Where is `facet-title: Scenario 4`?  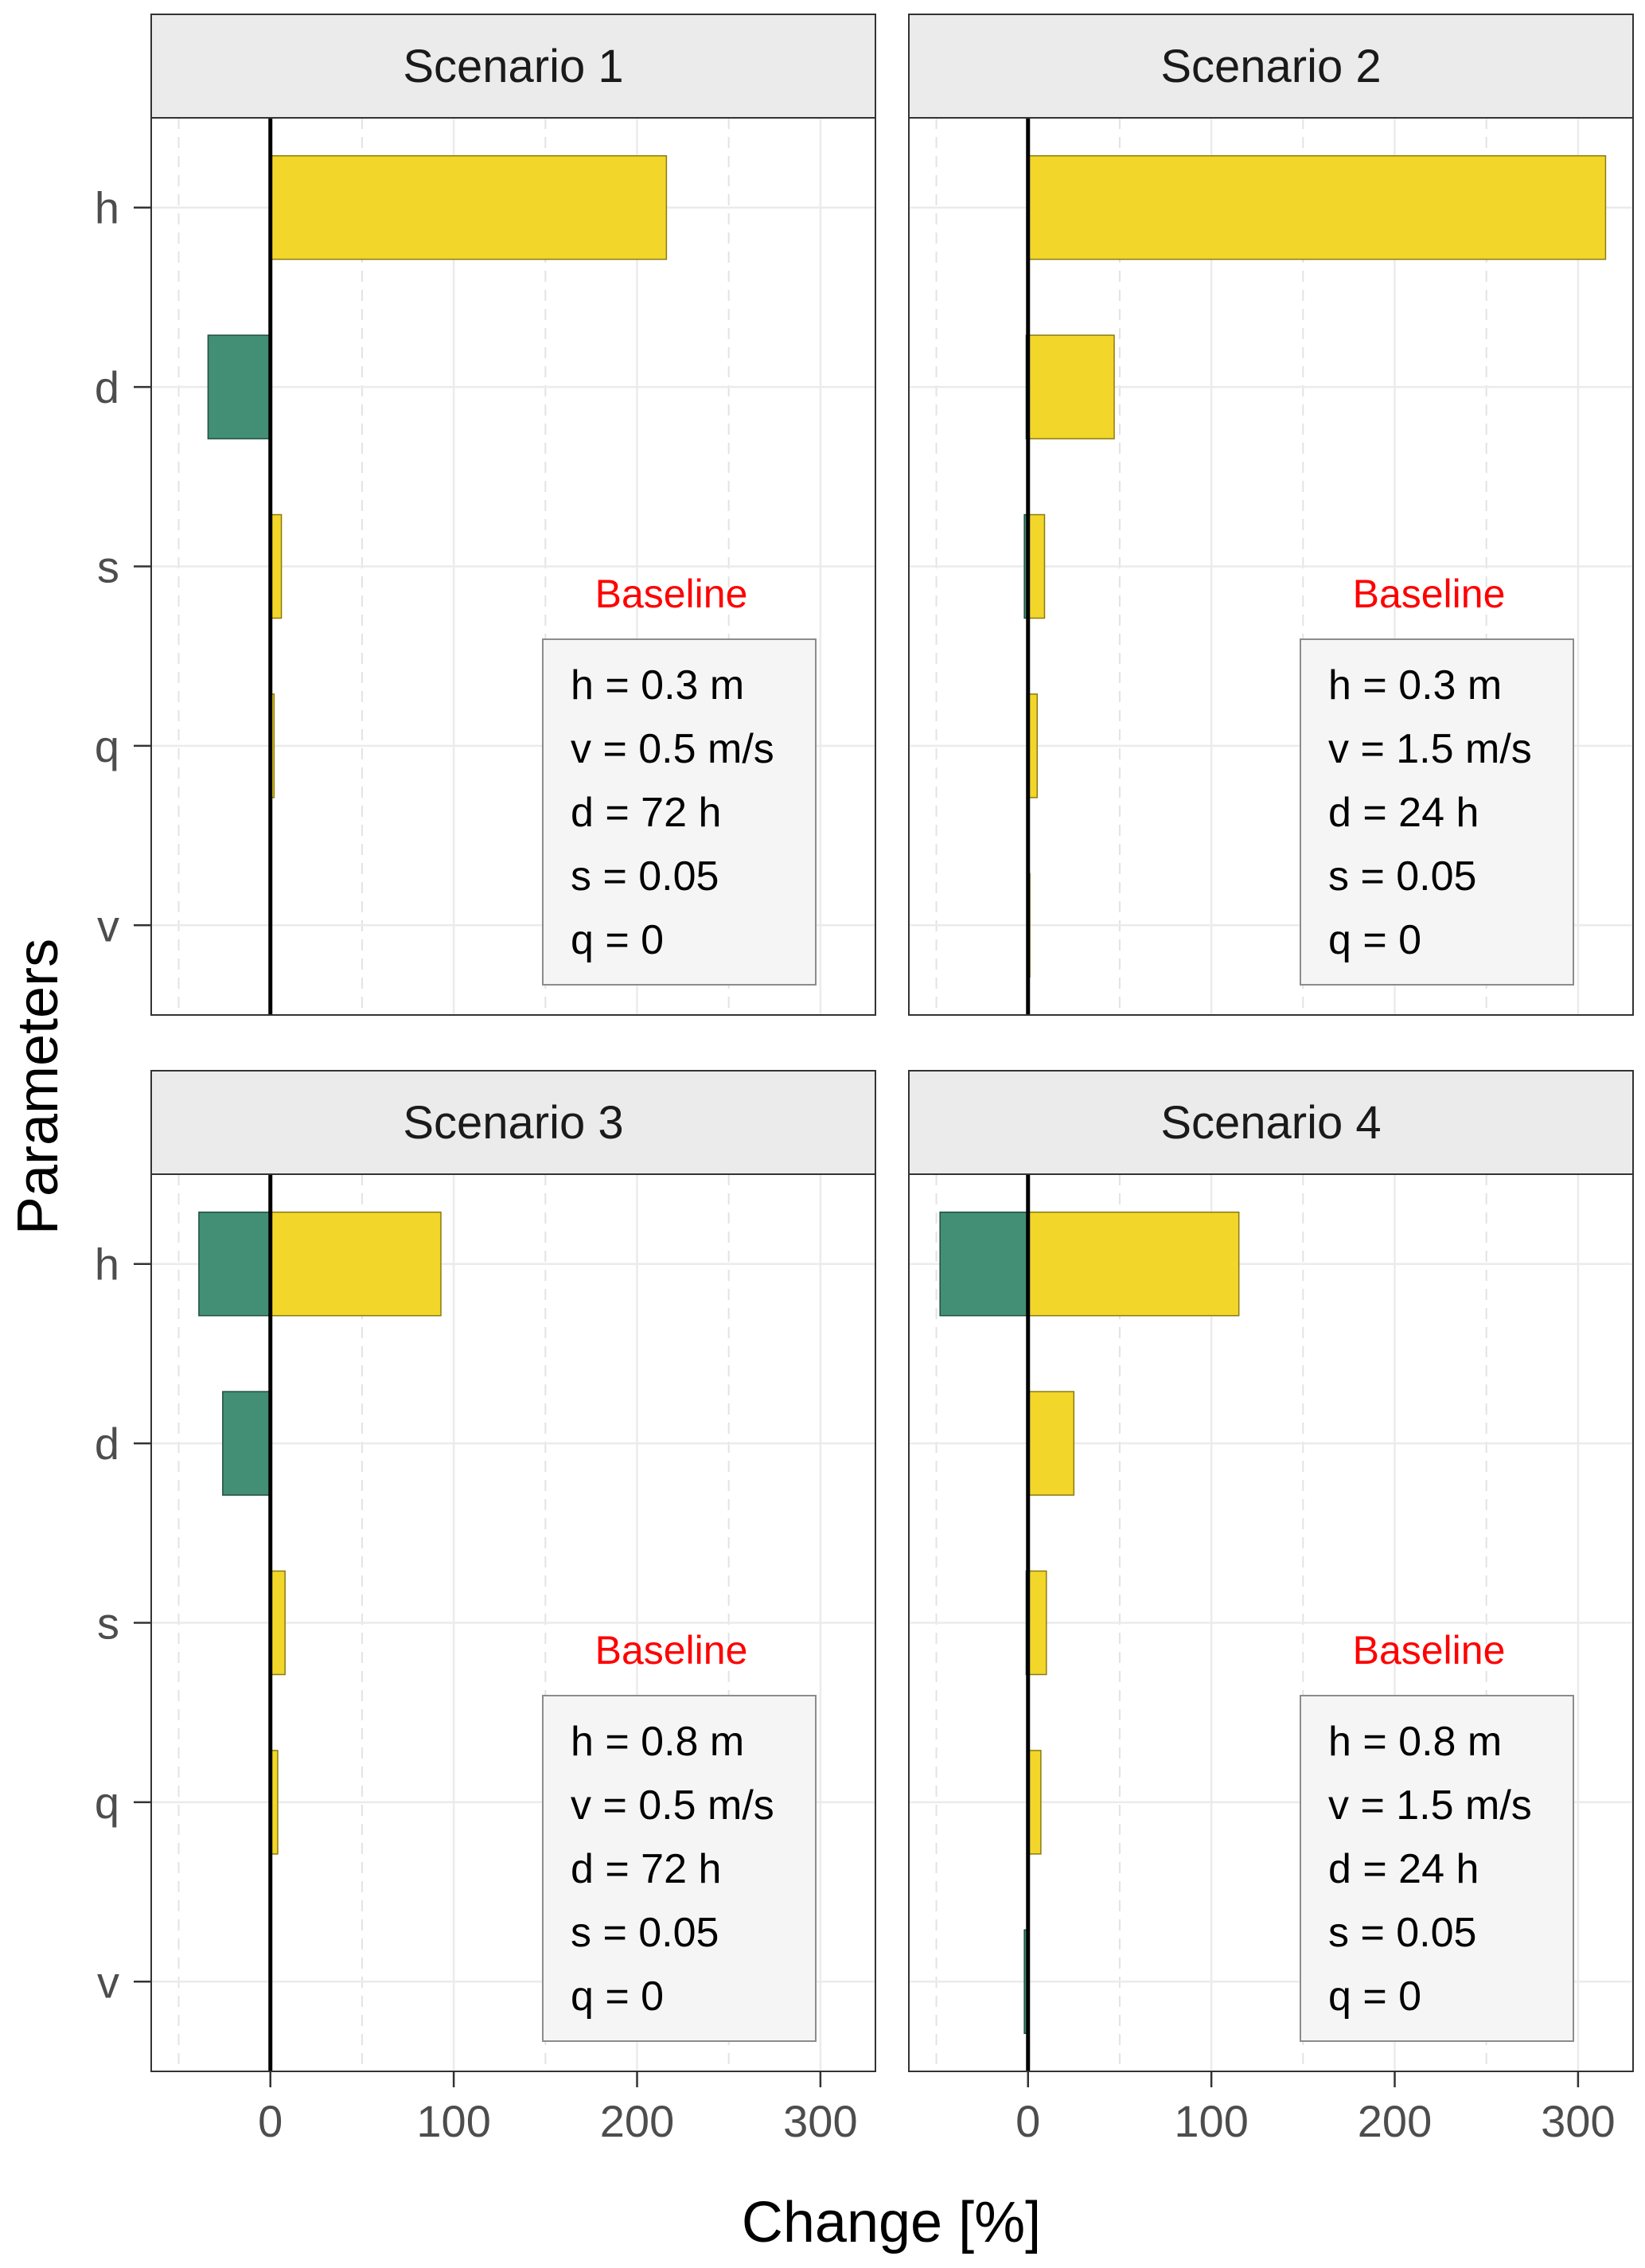
facet-title: Scenario 4 is located at coordinates (1270, 1123).